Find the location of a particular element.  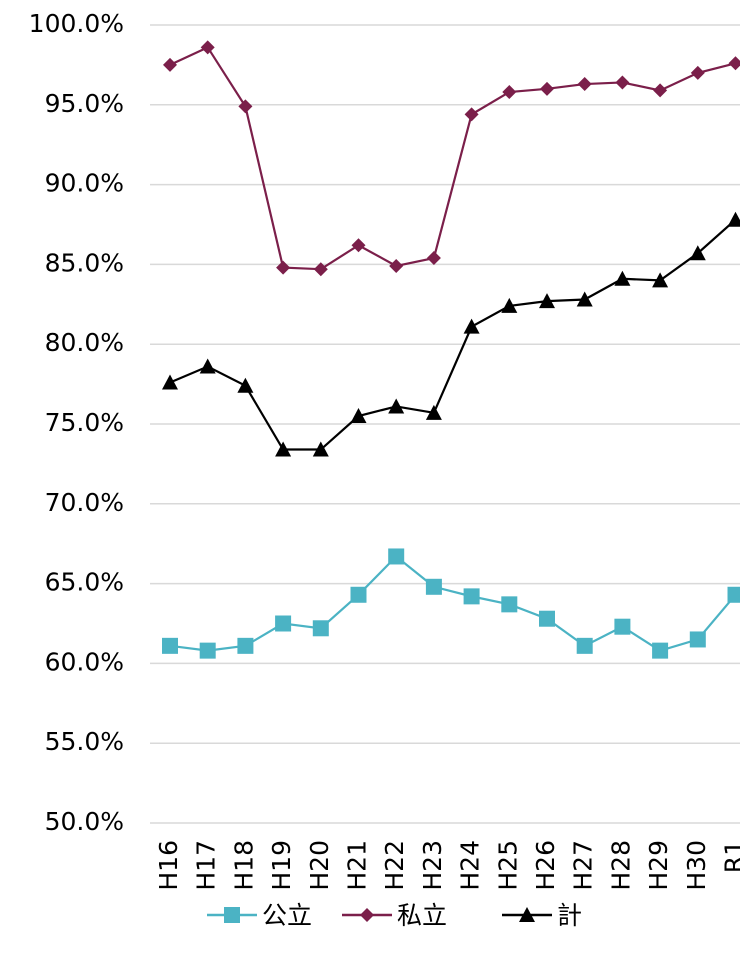

y-tick-label: 80.0% is located at coordinates (84, 342).